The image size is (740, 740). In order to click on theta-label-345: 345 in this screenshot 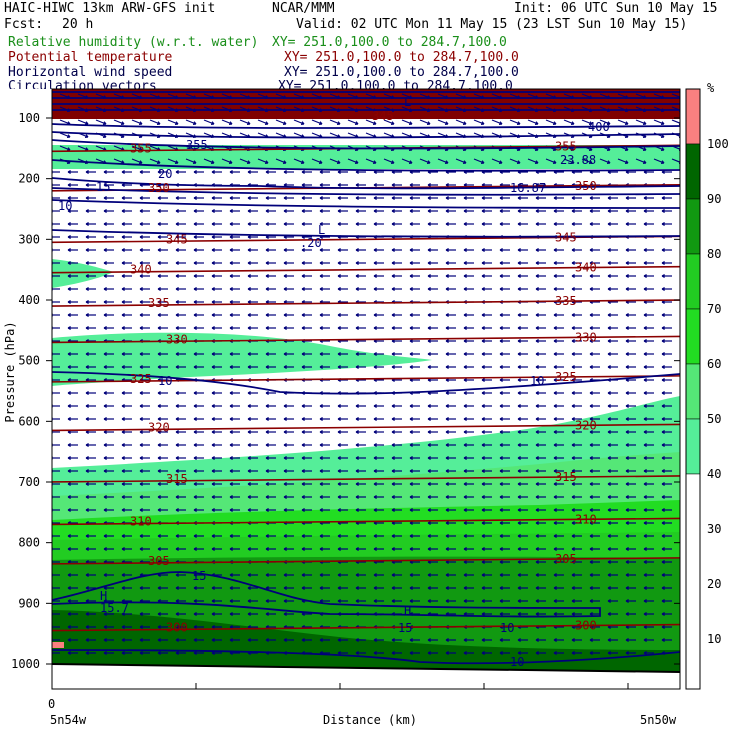, I will do `click(177, 239)`.